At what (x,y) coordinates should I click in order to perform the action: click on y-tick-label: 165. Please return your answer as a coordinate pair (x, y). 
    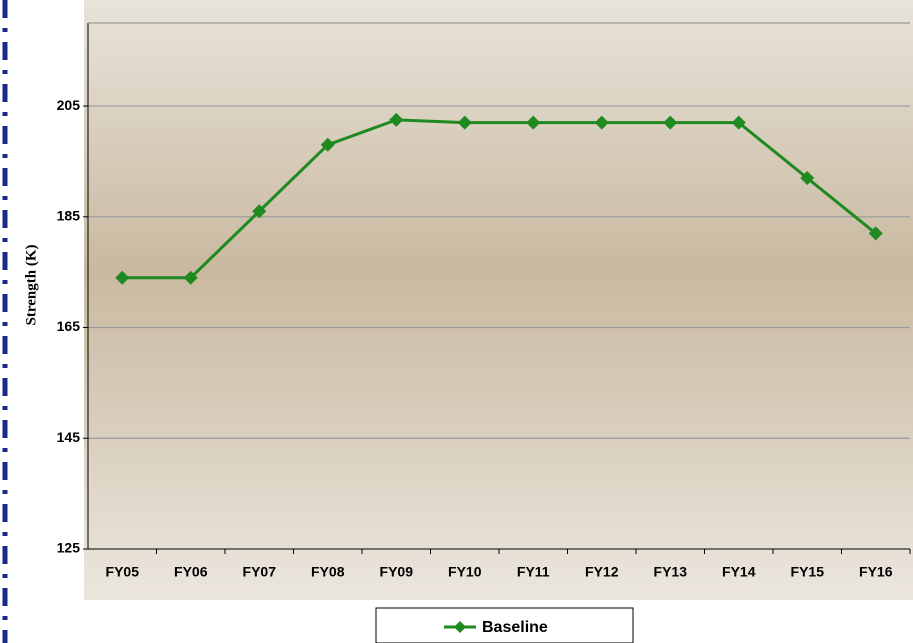
    Looking at the image, I should click on (69, 326).